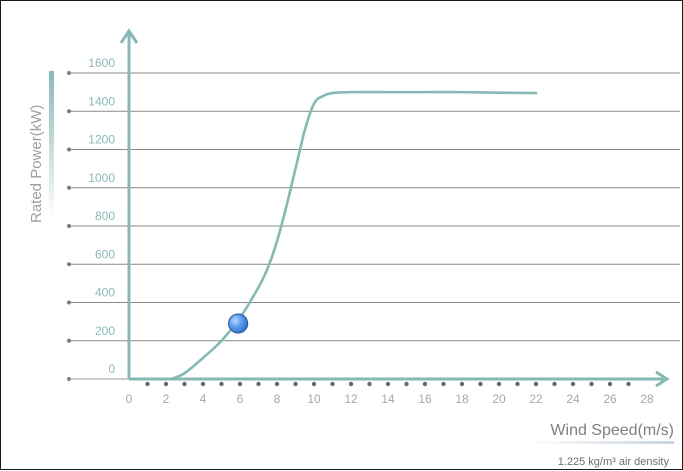 The height and width of the screenshot is (471, 683). I want to click on x-tick-label: 20, so click(499, 399).